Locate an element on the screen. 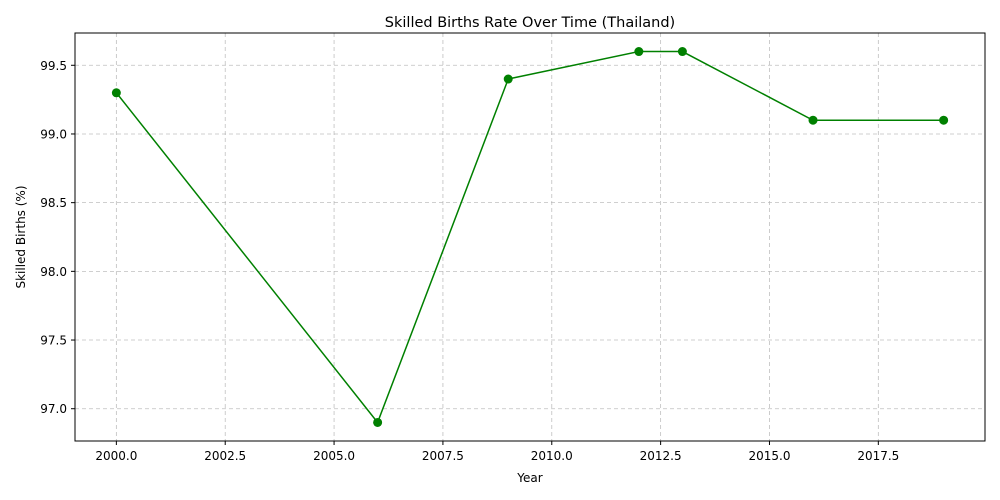 The height and width of the screenshot is (500, 1000). x-tick-label: 2002.5 is located at coordinates (225, 456).